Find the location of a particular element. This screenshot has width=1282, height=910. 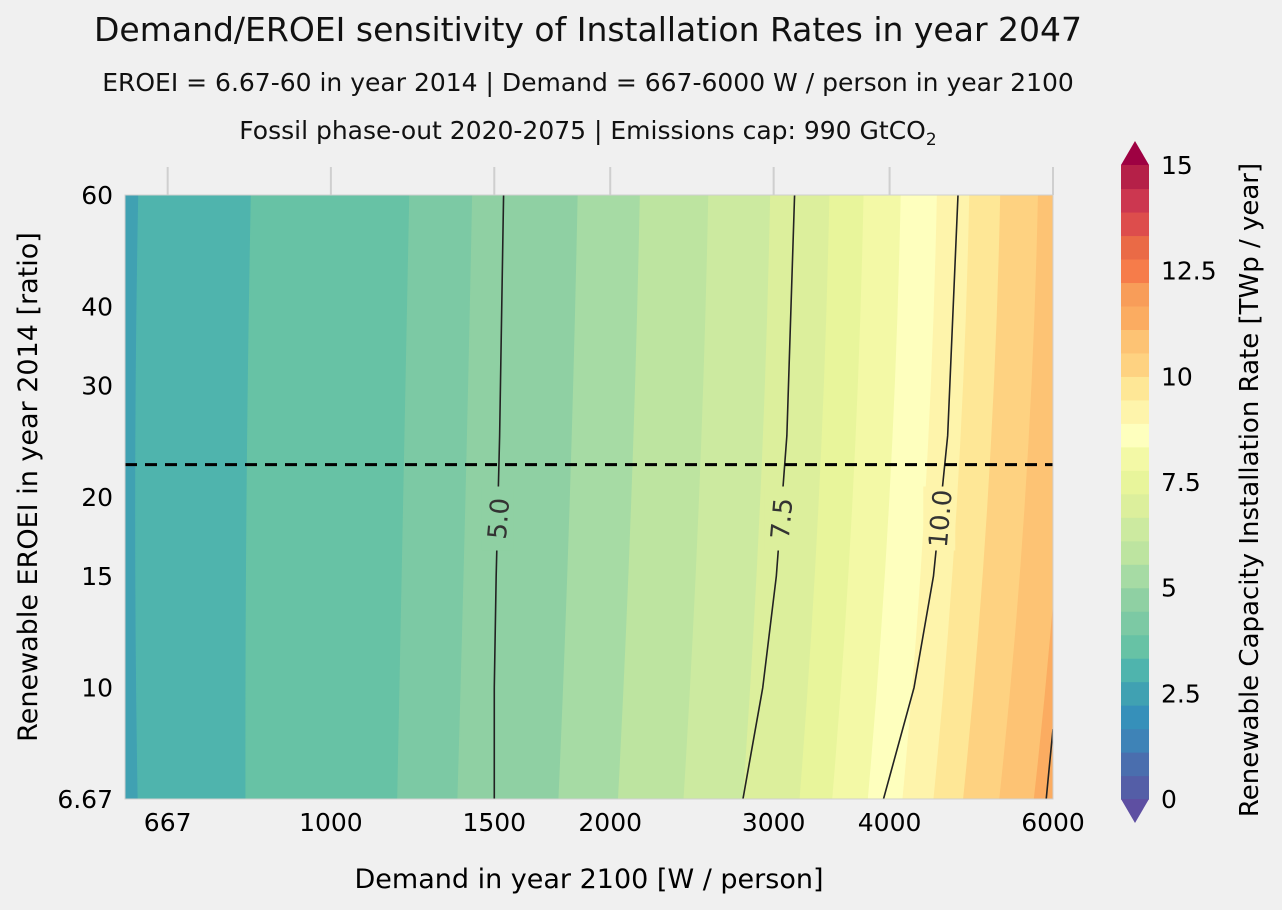

colorbar-ticks: 0 2.5 5 7.5 10 12.5 15 is located at coordinates (1189, 482).